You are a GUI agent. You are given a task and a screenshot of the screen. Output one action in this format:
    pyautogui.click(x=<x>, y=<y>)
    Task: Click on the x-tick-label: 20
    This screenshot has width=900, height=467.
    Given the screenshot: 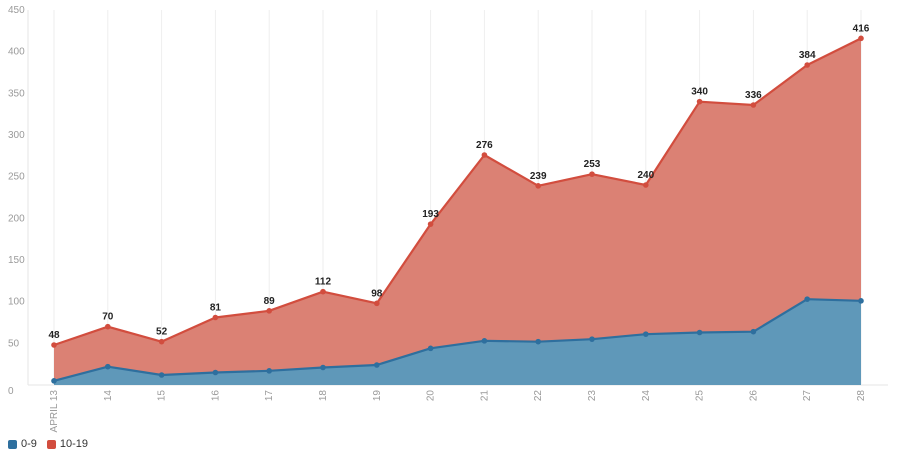 What is the action you would take?
    pyautogui.click(x=431, y=396)
    